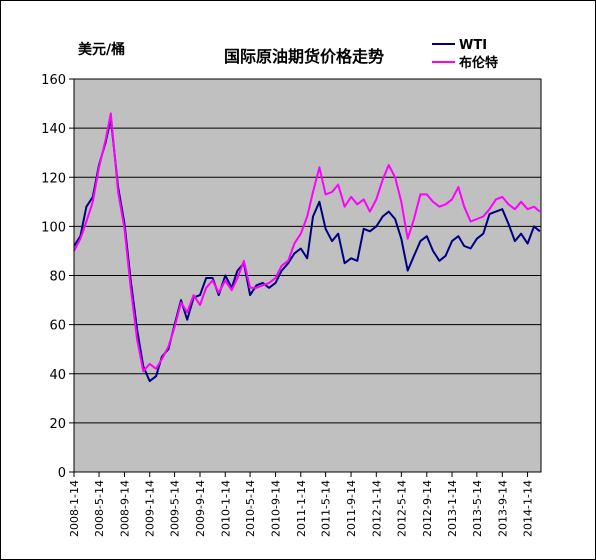  I want to click on x-tick-label: 2012-5-14, so click(401, 508).